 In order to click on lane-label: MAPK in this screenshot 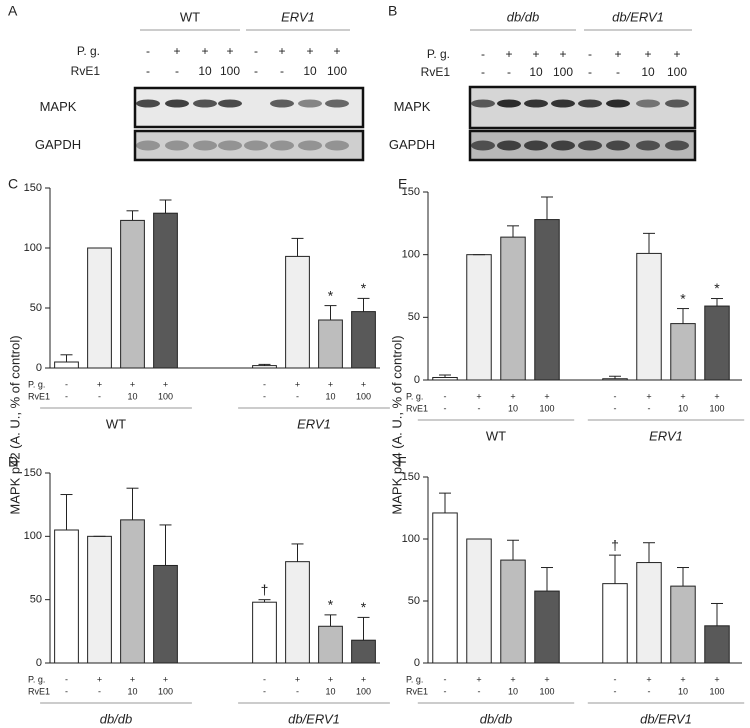, I will do `click(58, 106)`.